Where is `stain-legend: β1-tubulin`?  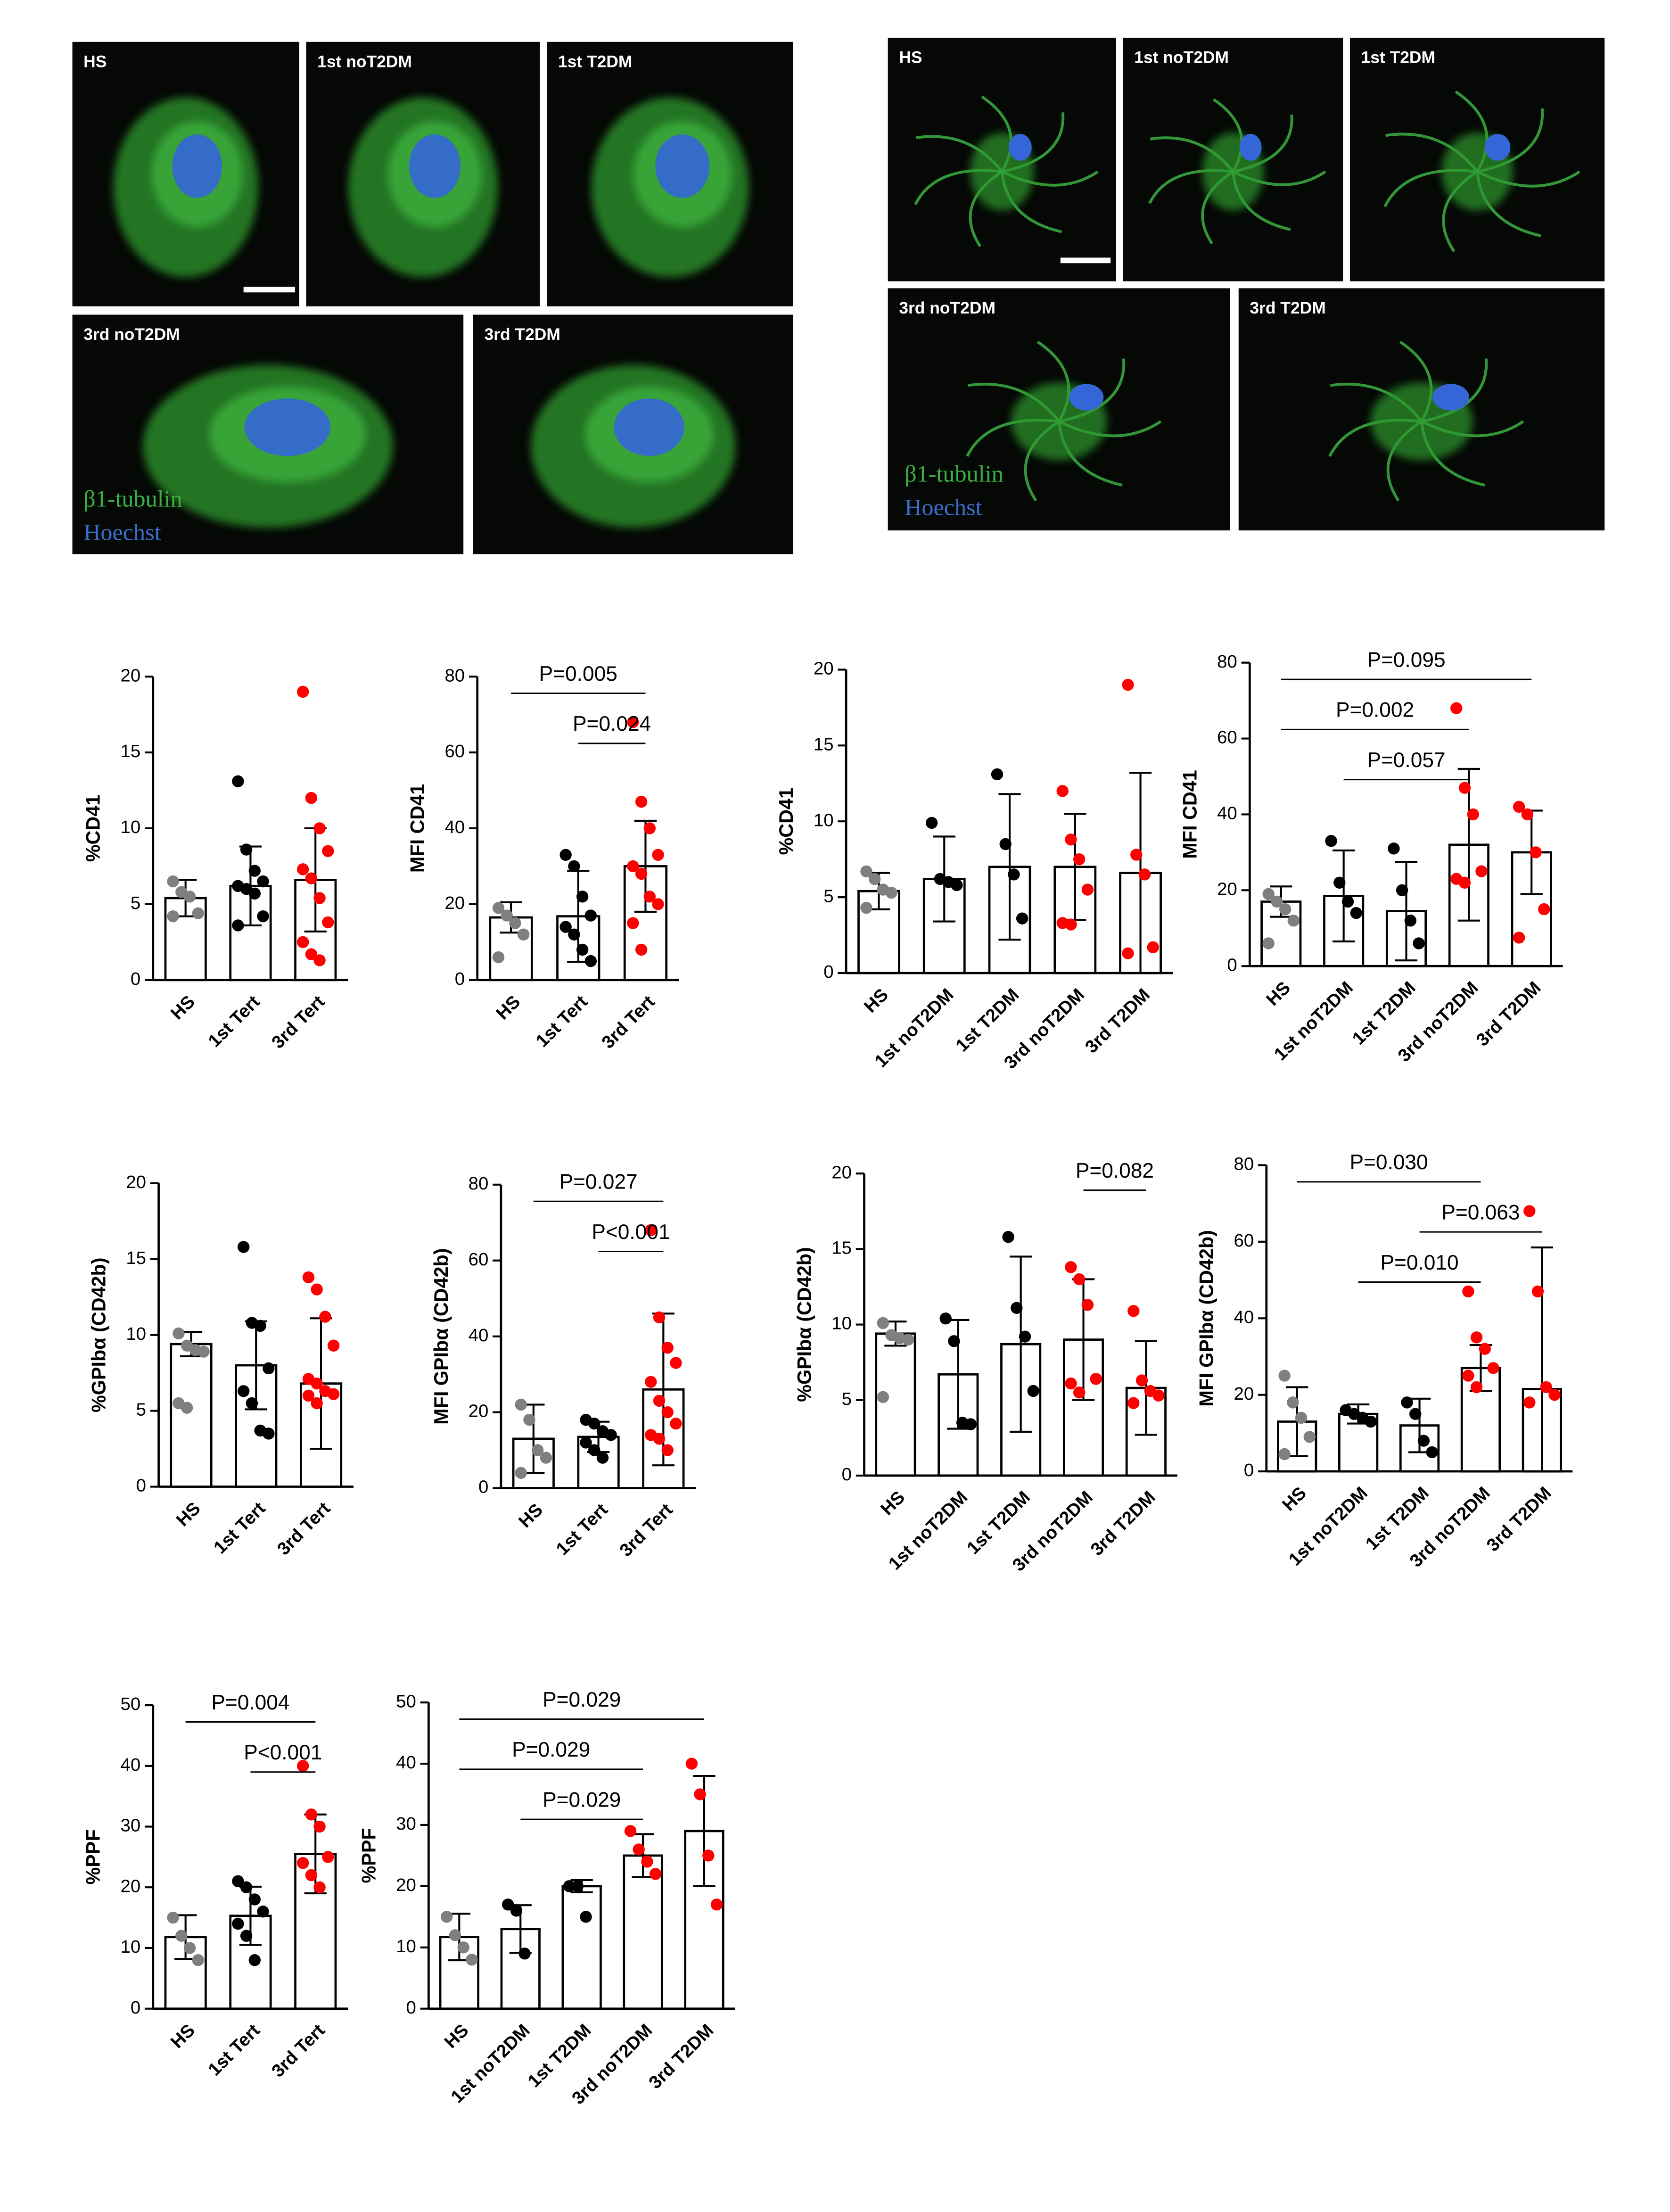 stain-legend: β1-tubulin is located at coordinates (954, 474).